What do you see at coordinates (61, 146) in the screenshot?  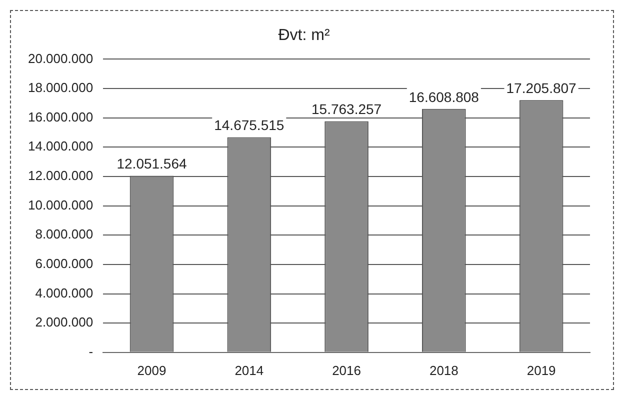 I see `y-tick-label: 14.000.000` at bounding box center [61, 146].